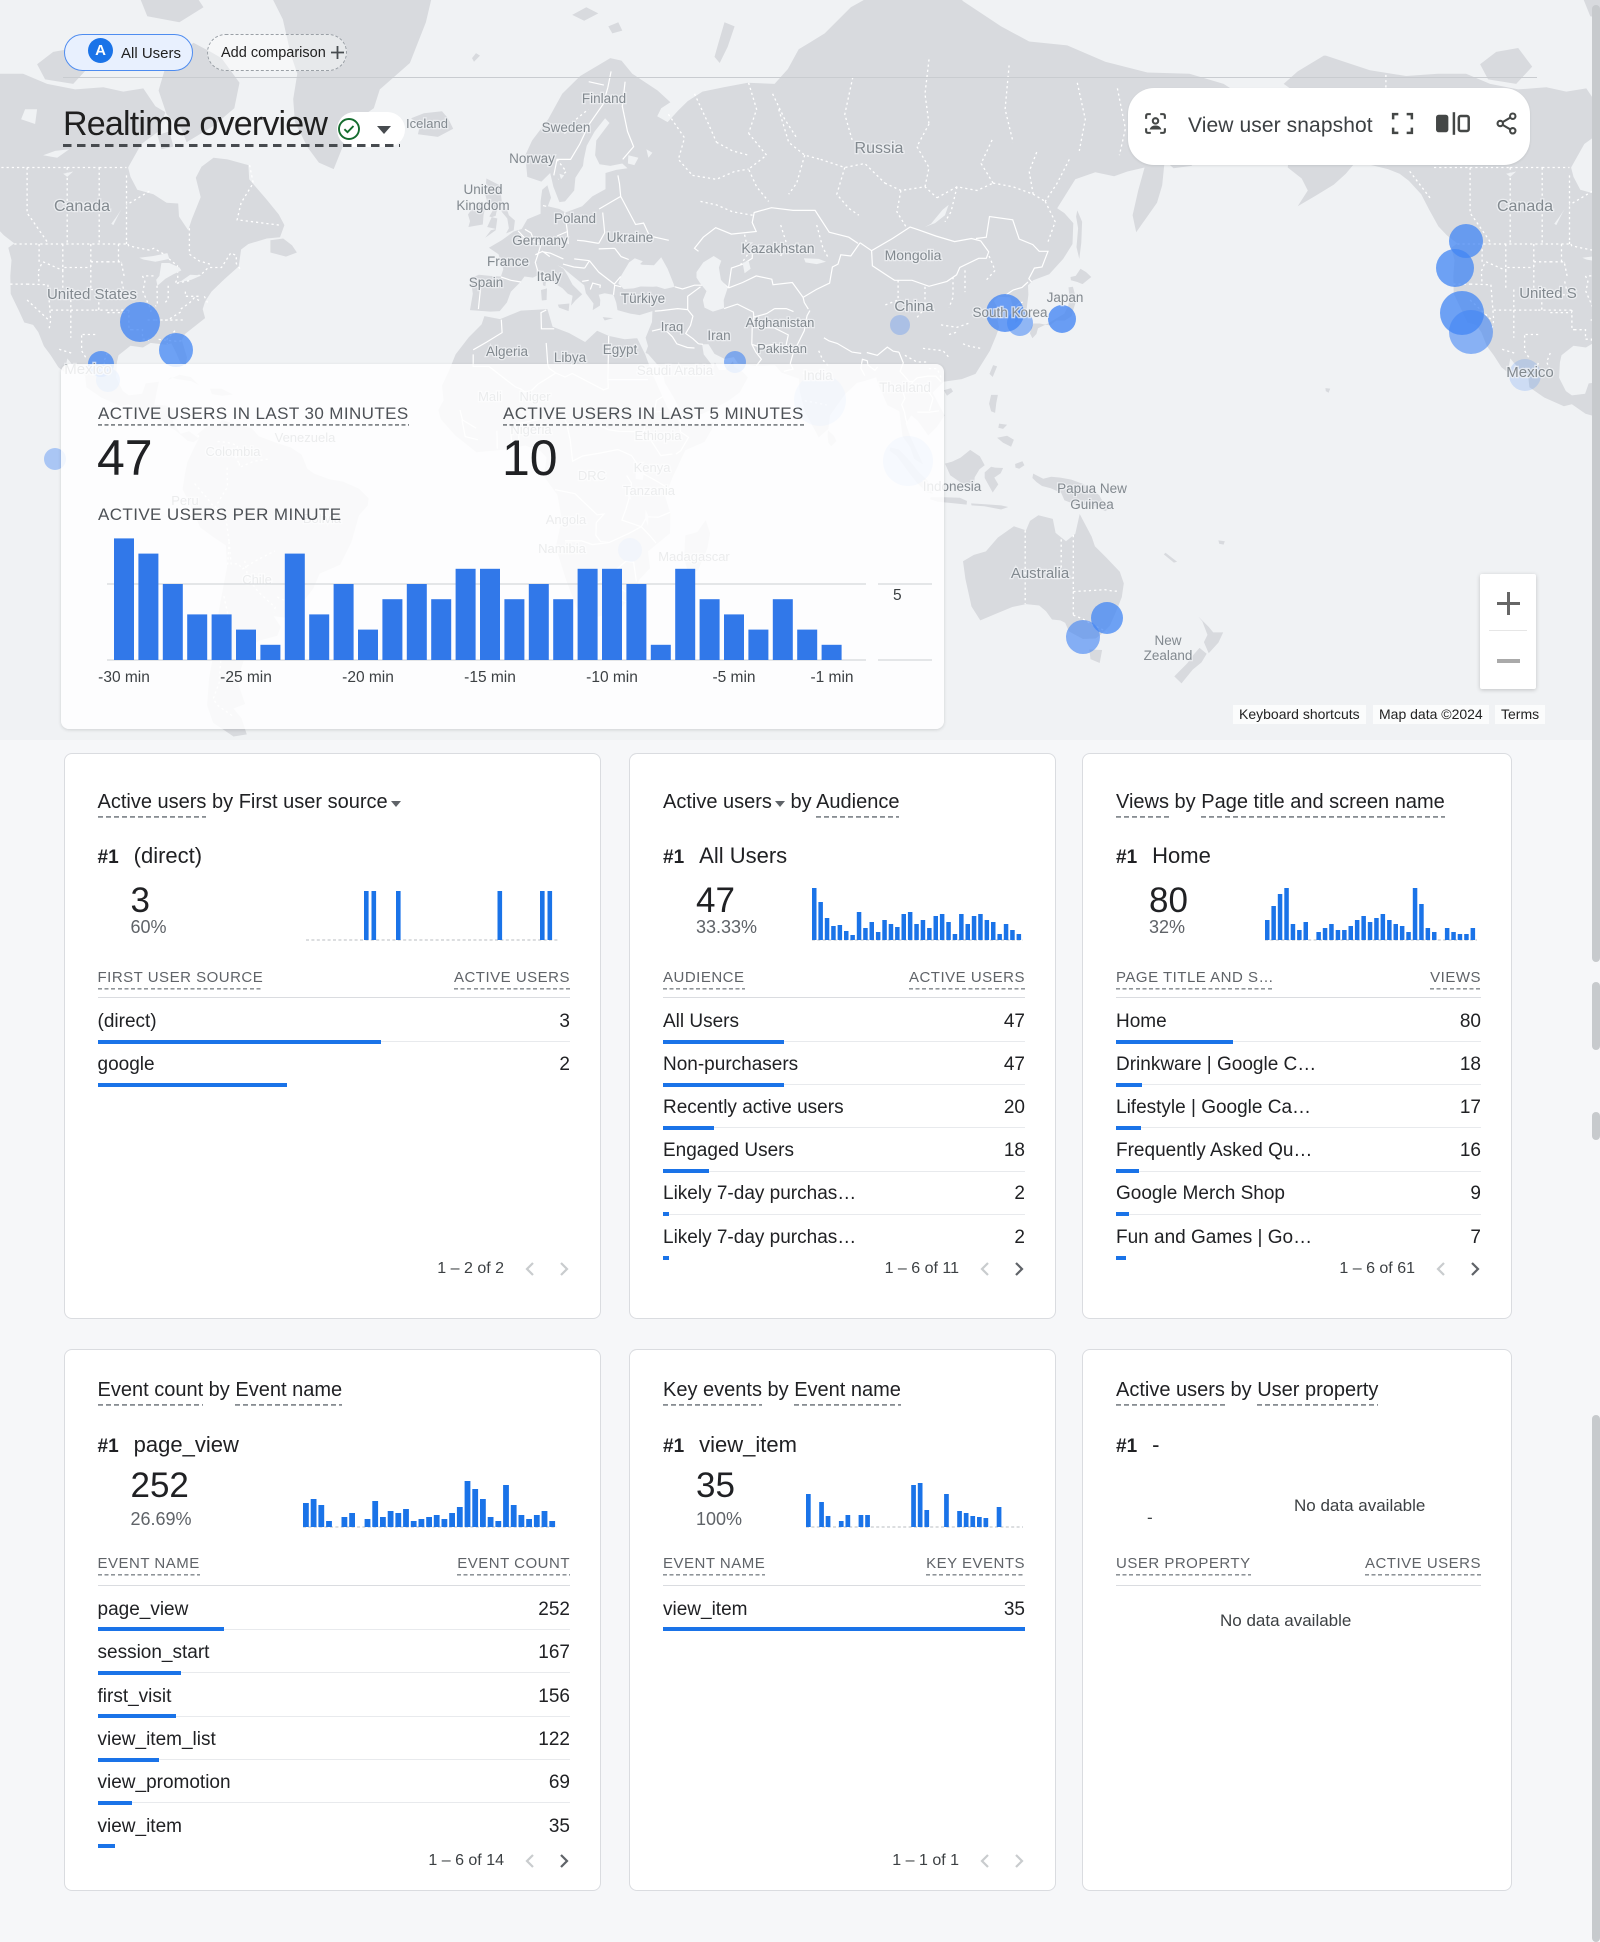 The width and height of the screenshot is (1600, 1942). Describe the element at coordinates (540, 240) in the screenshot. I see `svg-text: Germany` at that location.